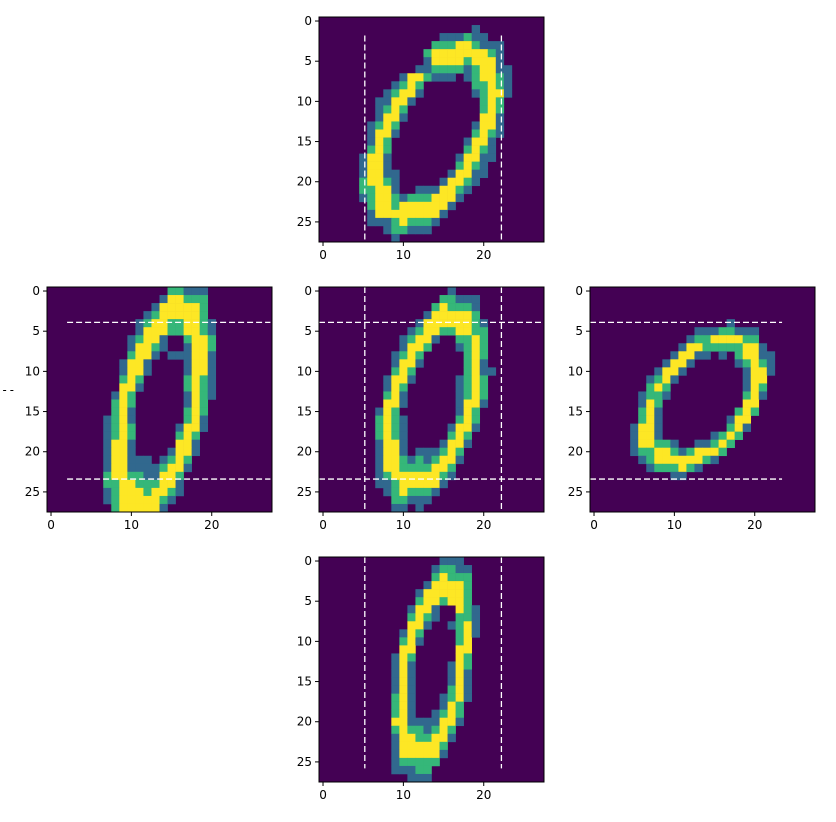 This screenshot has width=836, height=822. What do you see at coordinates (304, 412) in the screenshot?
I see `y-tick-label: 15` at bounding box center [304, 412].